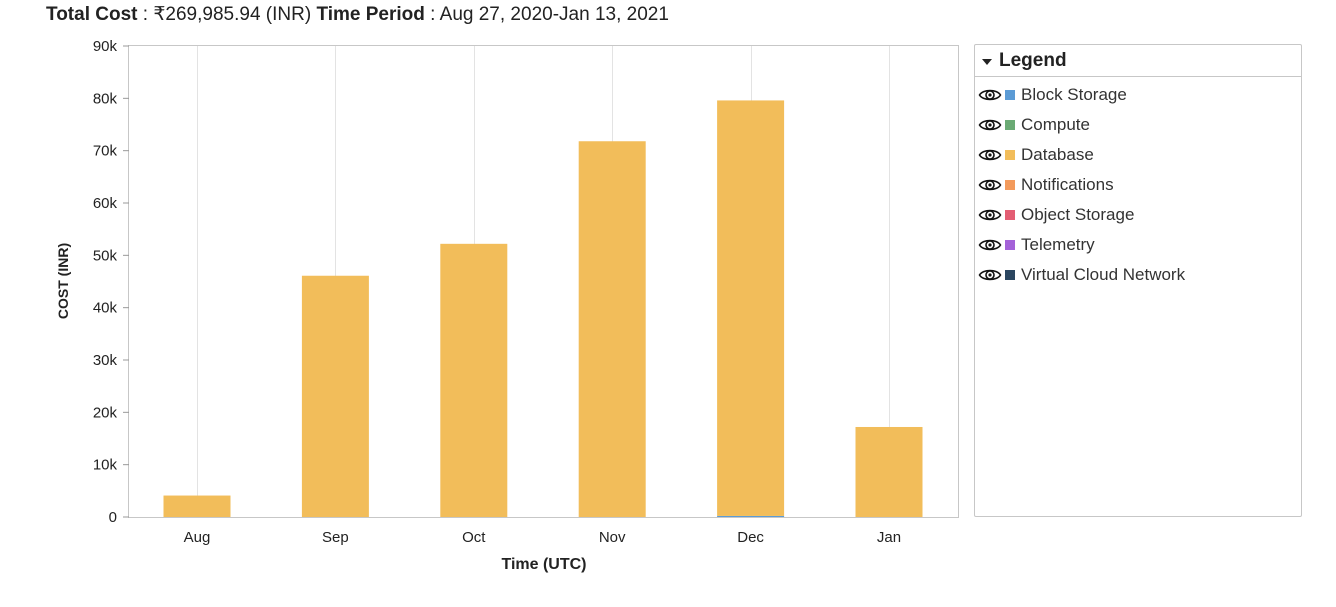 This screenshot has height=607, width=1336. What do you see at coordinates (750, 537) in the screenshot?
I see `x-tick-label: Dec` at bounding box center [750, 537].